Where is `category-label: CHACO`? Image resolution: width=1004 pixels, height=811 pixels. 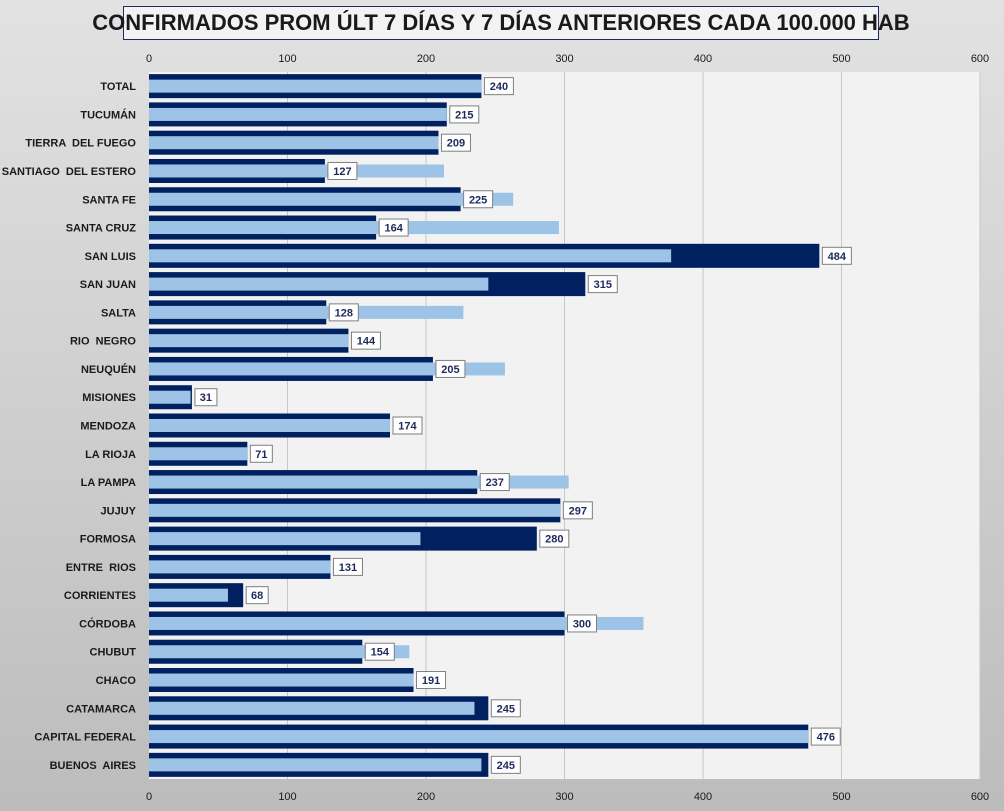
category-label: CHACO is located at coordinates (116, 681).